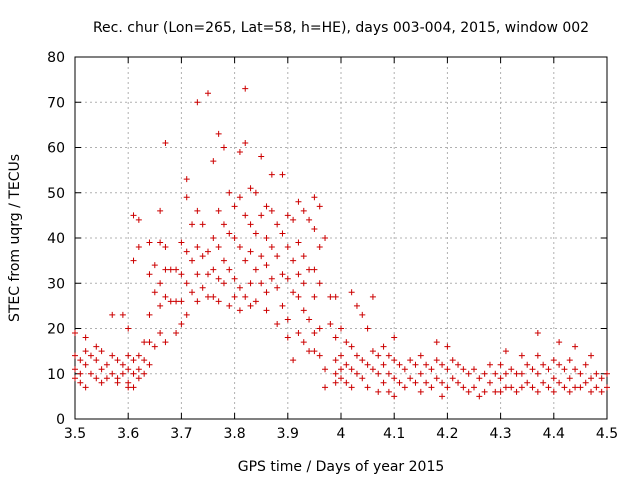 The height and width of the screenshot is (480, 640). Describe the element at coordinates (56, 103) in the screenshot. I see `y-tick-label: 70` at that location.